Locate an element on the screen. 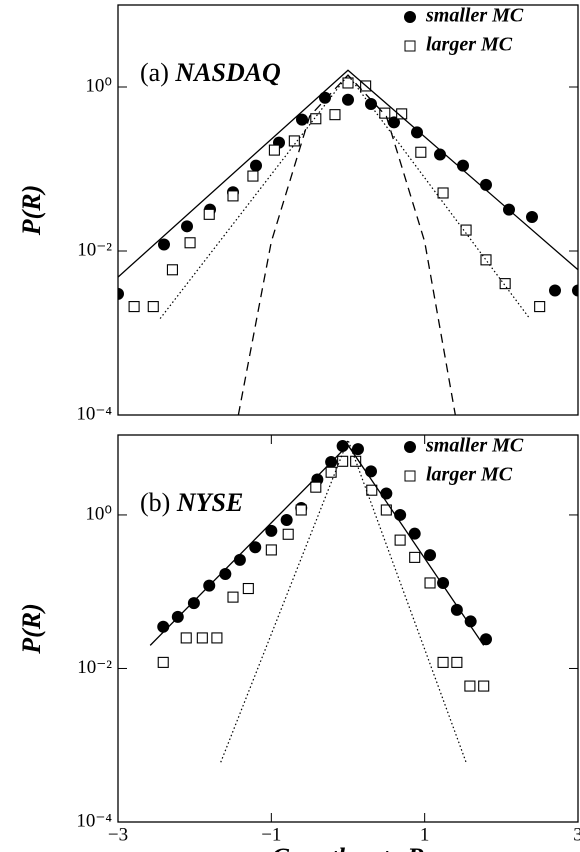 This screenshot has width=580, height=852. x-axis-label: Growth rate R is located at coordinates (347, 847).